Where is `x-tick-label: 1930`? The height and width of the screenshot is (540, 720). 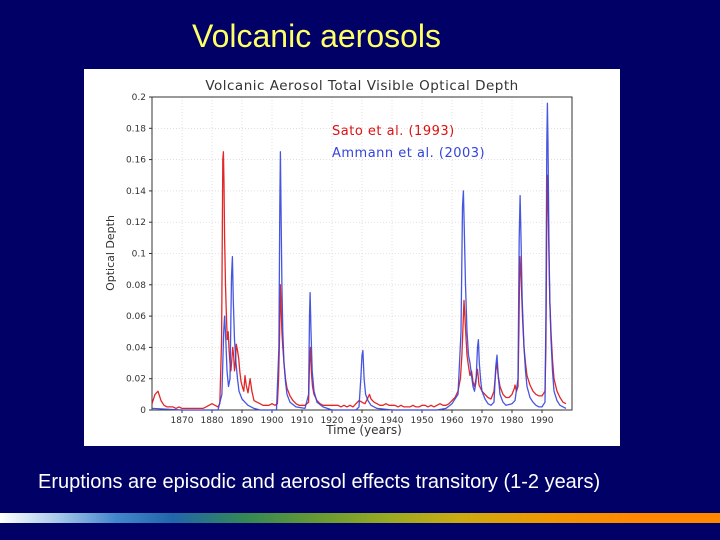
x-tick-label: 1930 is located at coordinates (362, 421).